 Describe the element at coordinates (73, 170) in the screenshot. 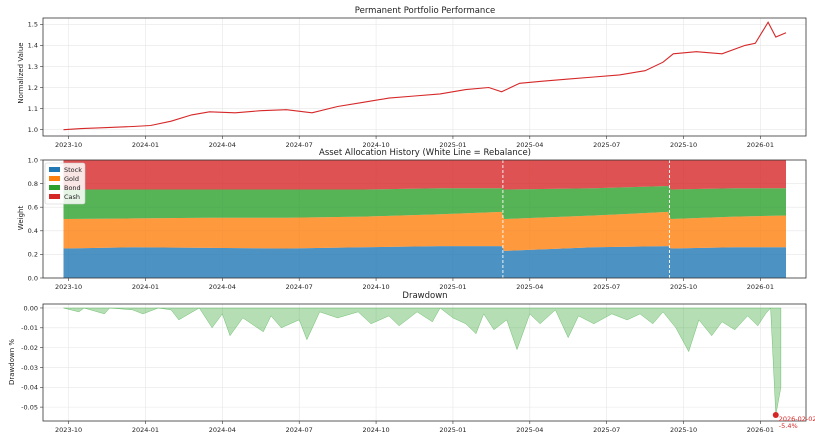

I see `legend-label-stock: Stock` at that location.